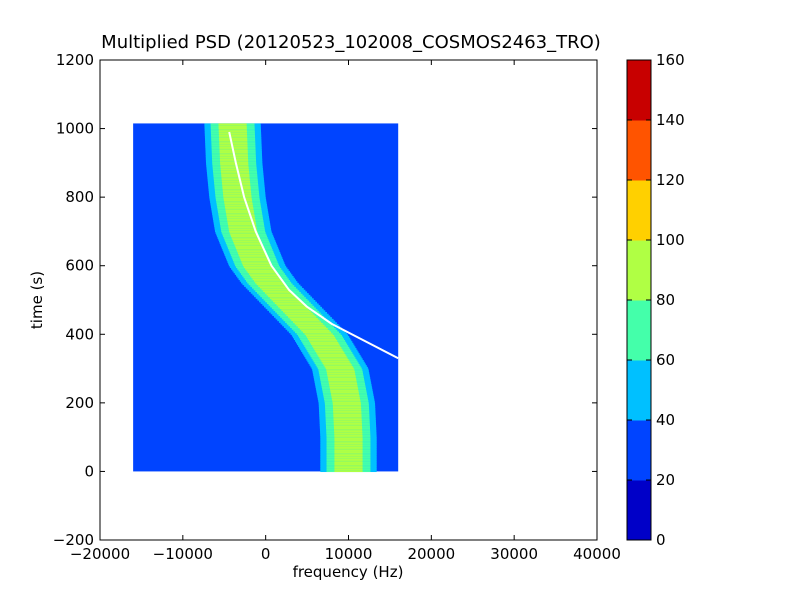  I want to click on x-tick-label: −20000, so click(100, 554).